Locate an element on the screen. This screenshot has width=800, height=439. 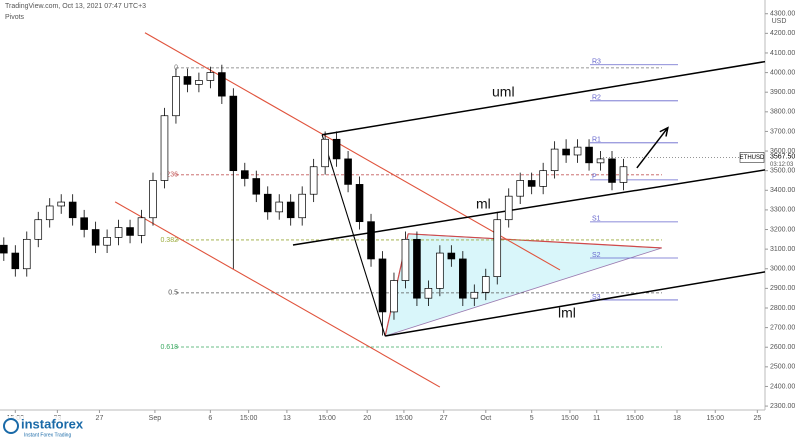
x-tick-label: Oct is located at coordinates (485, 418).